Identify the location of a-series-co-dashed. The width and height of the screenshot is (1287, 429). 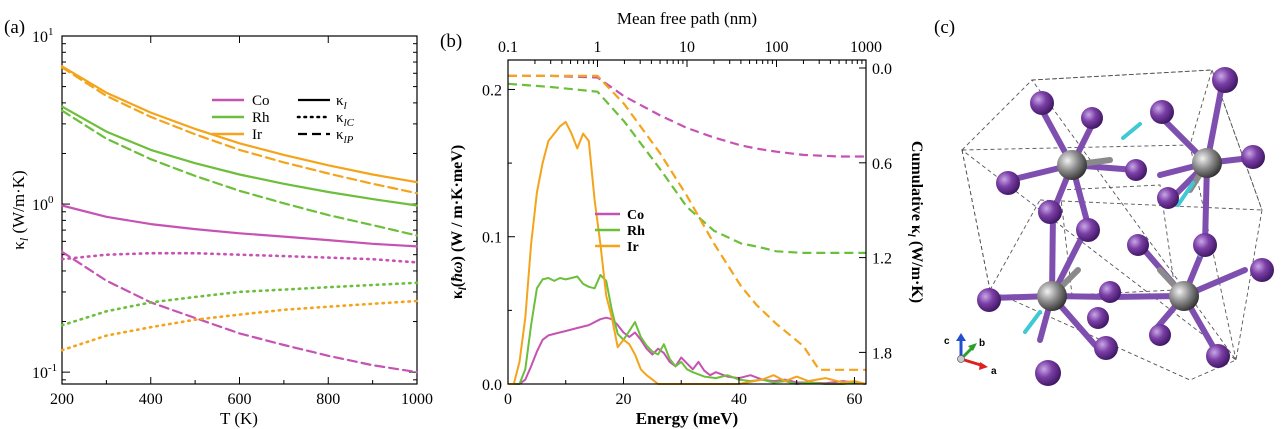
(239, 312).